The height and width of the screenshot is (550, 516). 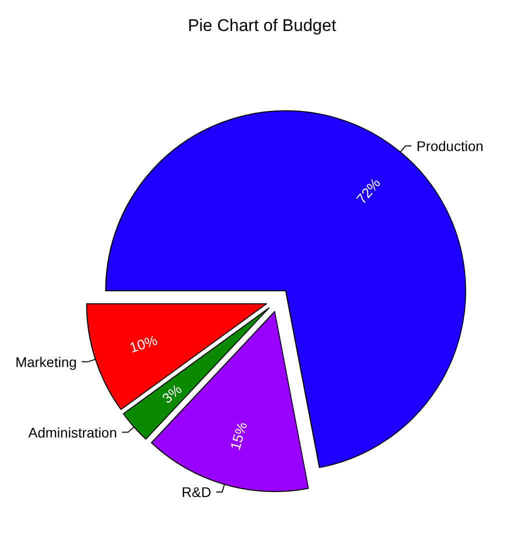 I want to click on chart-title: Pie Chart of Budget, so click(x=262, y=25).